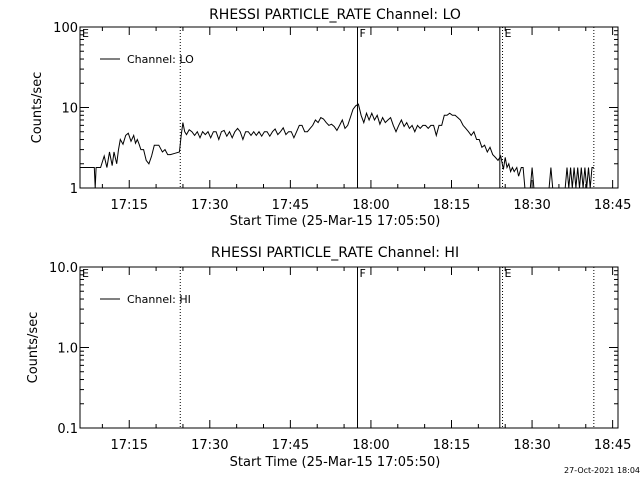  I want to click on y-tick-label: 1.0, so click(67, 349).